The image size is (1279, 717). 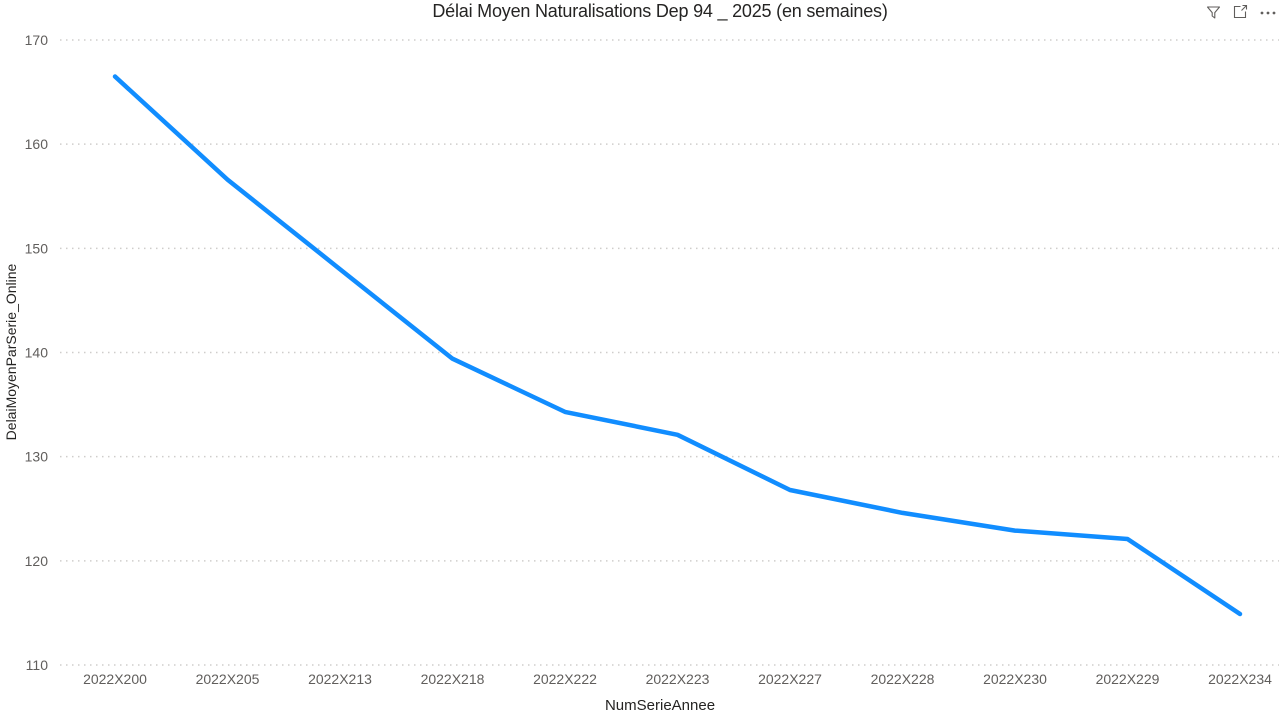 What do you see at coordinates (1128, 679) in the screenshot?
I see `x-tick-label: 2022X229` at bounding box center [1128, 679].